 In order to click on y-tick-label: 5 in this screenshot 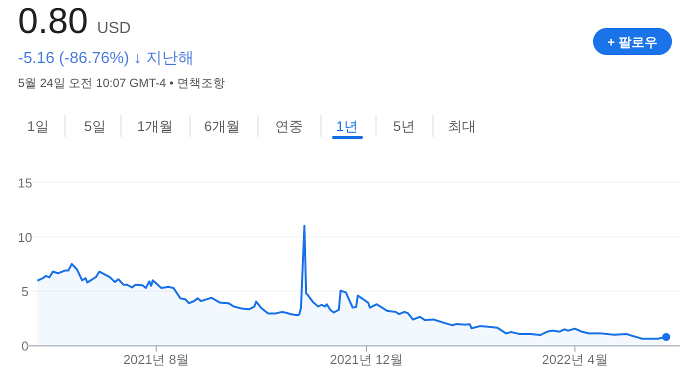, I will do `click(25, 292)`.